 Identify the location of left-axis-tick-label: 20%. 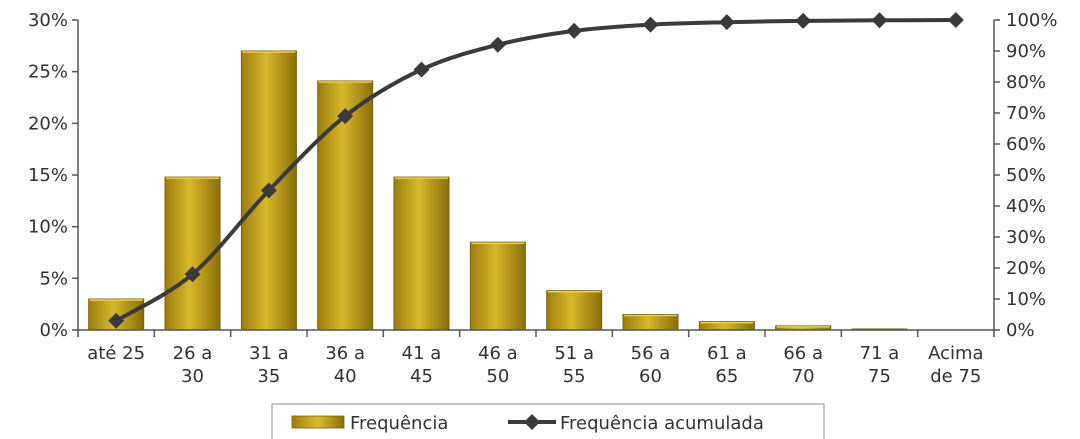
(48, 123).